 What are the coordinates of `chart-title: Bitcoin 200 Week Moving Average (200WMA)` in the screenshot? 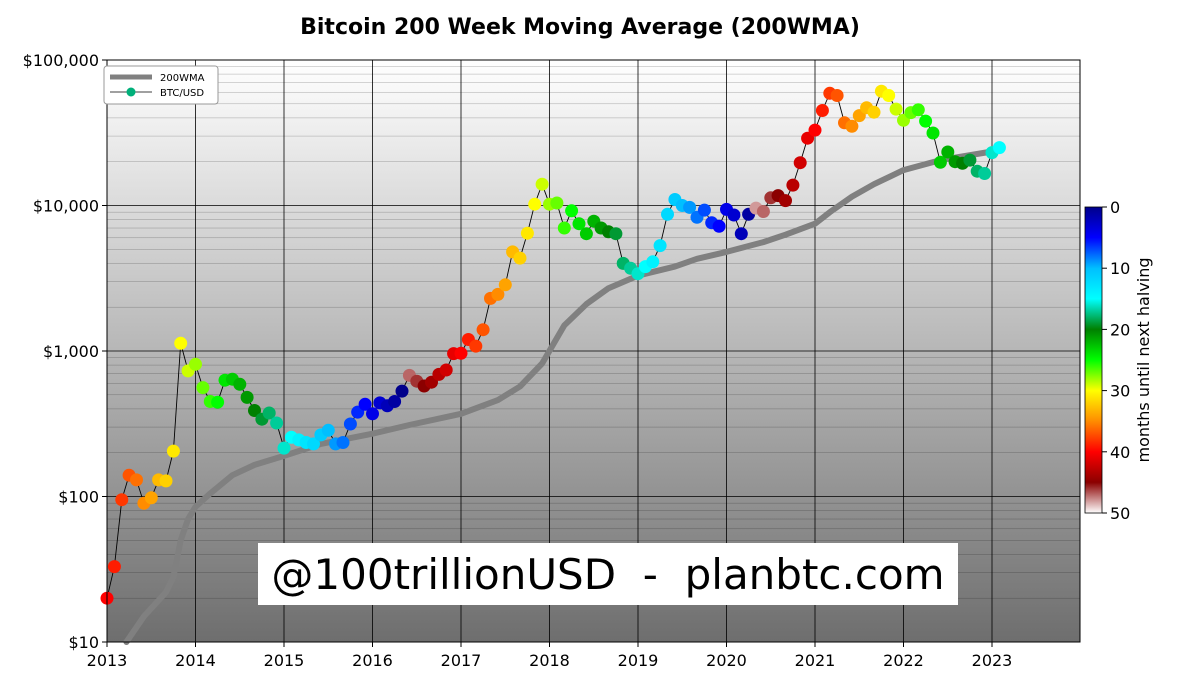 It's located at (580, 27).